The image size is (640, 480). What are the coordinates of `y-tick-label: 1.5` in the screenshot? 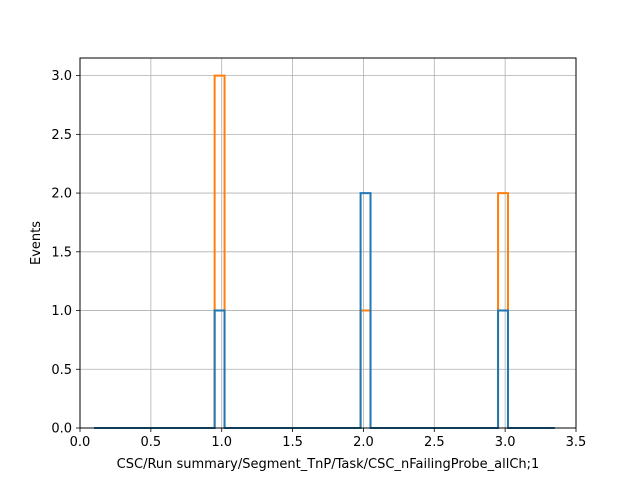 It's located at (61, 252).